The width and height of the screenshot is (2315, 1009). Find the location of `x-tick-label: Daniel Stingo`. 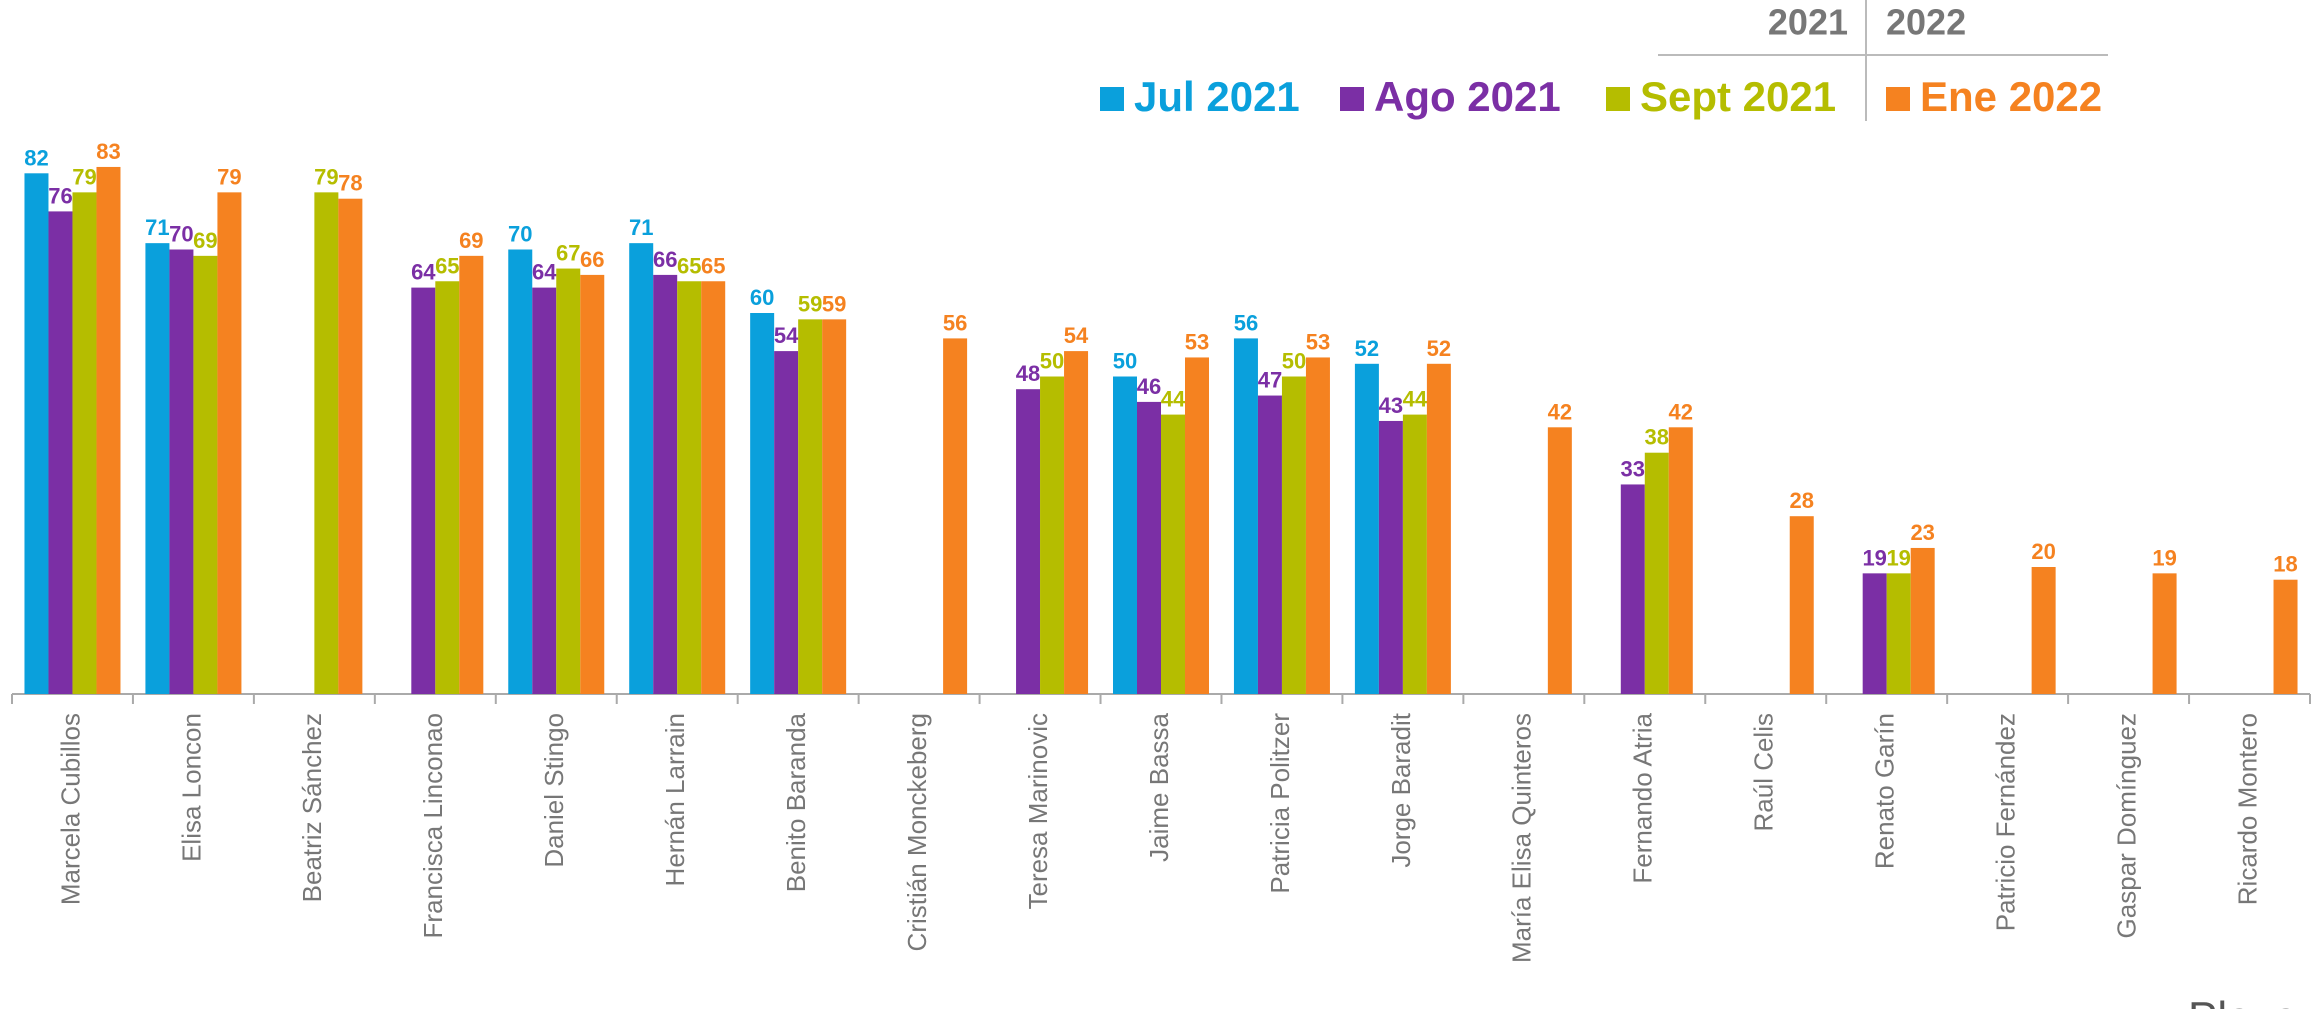

x-tick-label: Daniel Stingo is located at coordinates (554, 790).